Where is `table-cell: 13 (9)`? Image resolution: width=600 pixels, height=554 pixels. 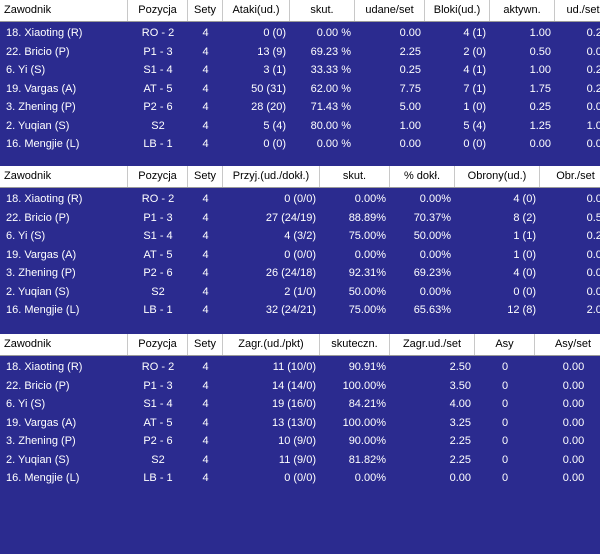
table-cell: 13 (9) is located at coordinates (271, 51).